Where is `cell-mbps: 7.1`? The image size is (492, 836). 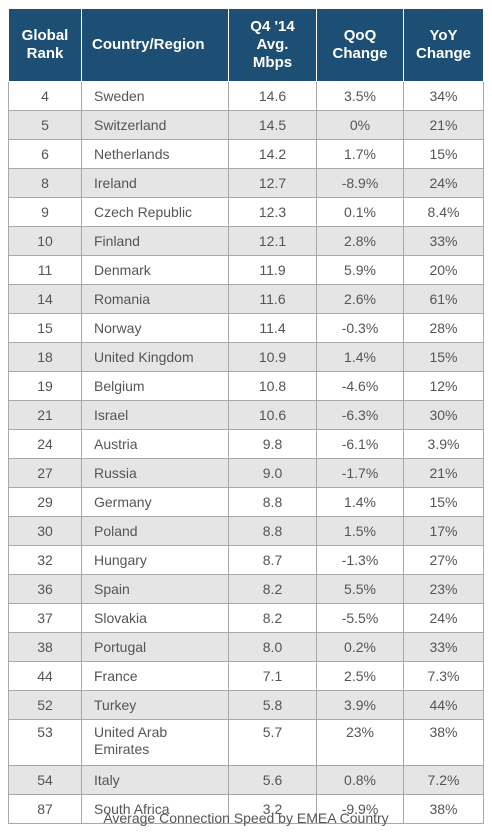
cell-mbps: 7.1 is located at coordinates (272, 676).